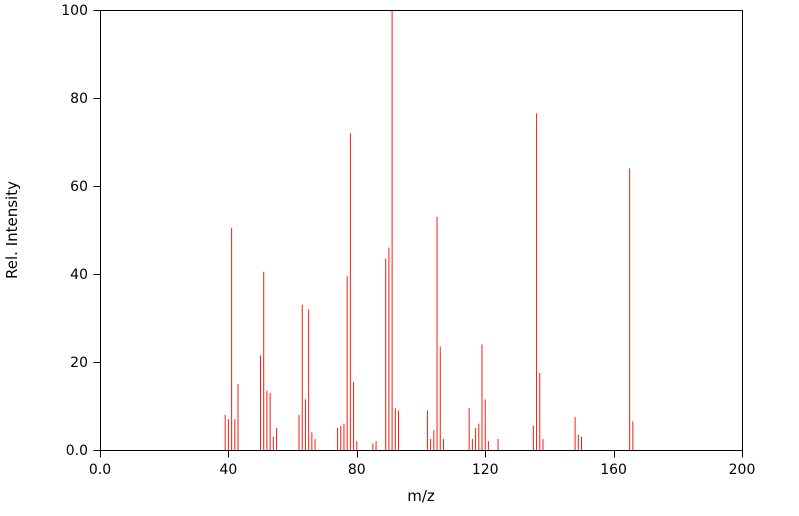 The image size is (799, 516). What do you see at coordinates (228, 470) in the screenshot?
I see `x-tick-label: 40` at bounding box center [228, 470].